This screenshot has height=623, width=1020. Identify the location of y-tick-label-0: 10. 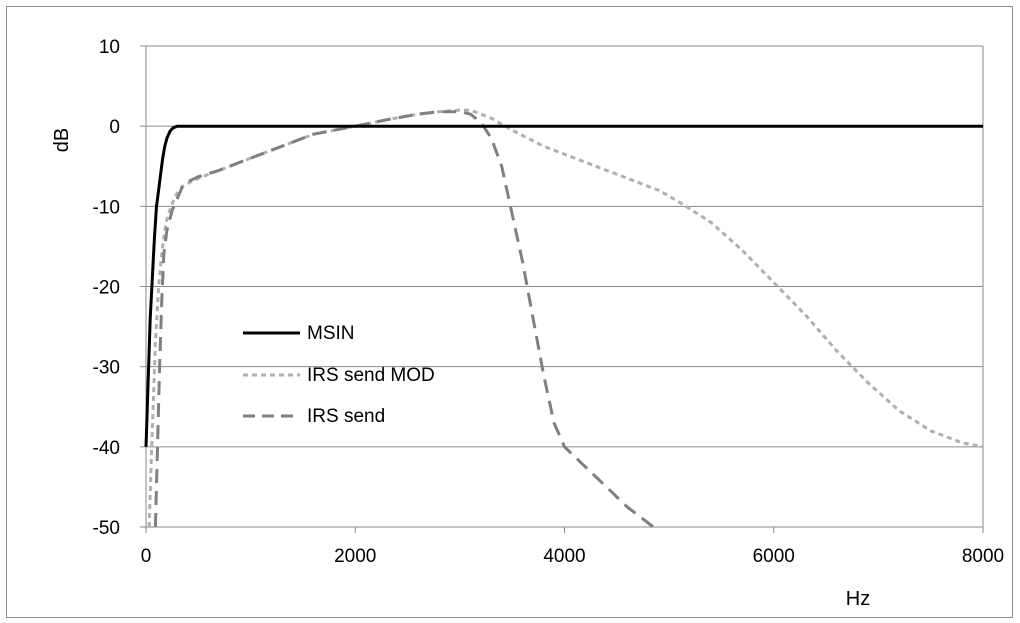
(109, 47).